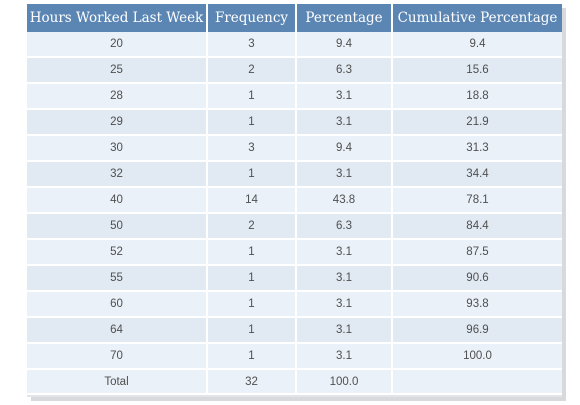 This screenshot has width=580, height=405. Describe the element at coordinates (252, 382) in the screenshot. I see `total-frequency: 32` at that location.